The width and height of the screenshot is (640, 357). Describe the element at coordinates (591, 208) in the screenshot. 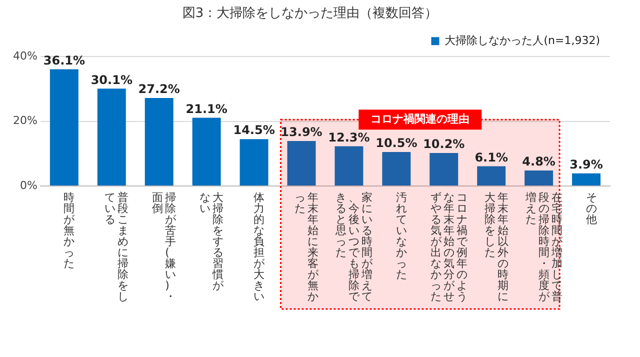

I see `x-tick-label: その他` at that location.